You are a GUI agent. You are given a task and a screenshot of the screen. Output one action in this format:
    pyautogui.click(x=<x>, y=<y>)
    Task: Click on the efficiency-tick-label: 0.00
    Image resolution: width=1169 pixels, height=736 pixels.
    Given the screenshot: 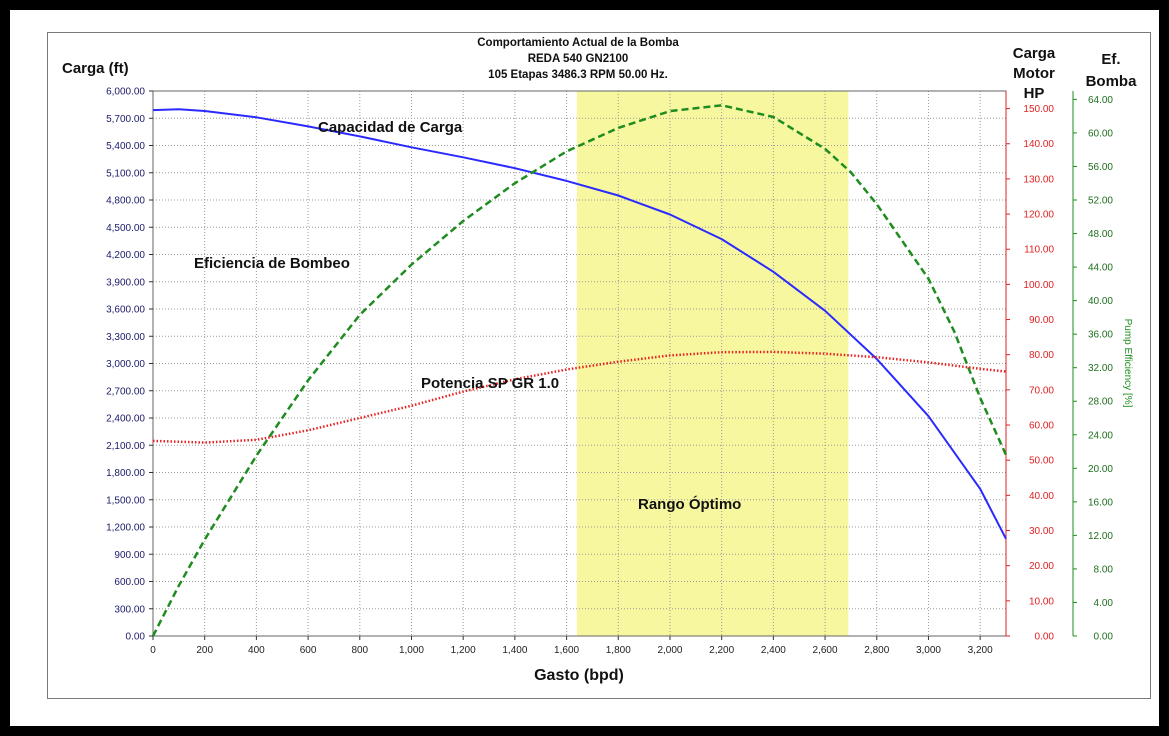 What is the action you would take?
    pyautogui.click(x=1104, y=637)
    